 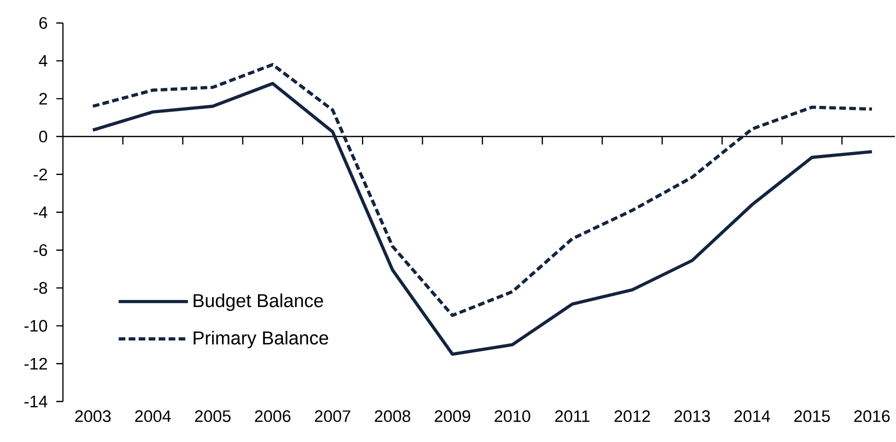 What do you see at coordinates (872, 416) in the screenshot?
I see `x-tick-label: 2016` at bounding box center [872, 416].